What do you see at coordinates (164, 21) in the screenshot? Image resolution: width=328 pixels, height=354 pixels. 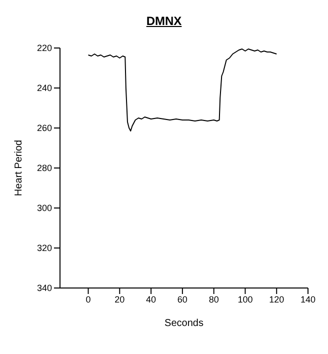 I see `chart-title: DMNX` at bounding box center [164, 21].